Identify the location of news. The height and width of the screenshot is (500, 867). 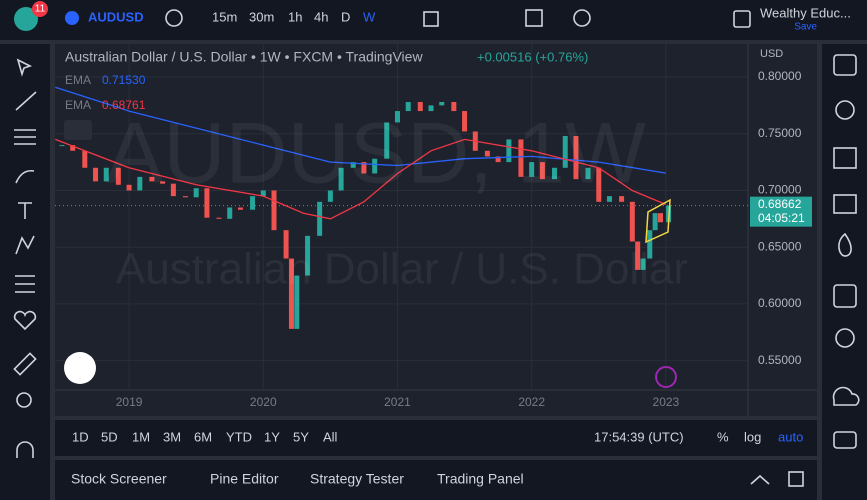
(845, 158).